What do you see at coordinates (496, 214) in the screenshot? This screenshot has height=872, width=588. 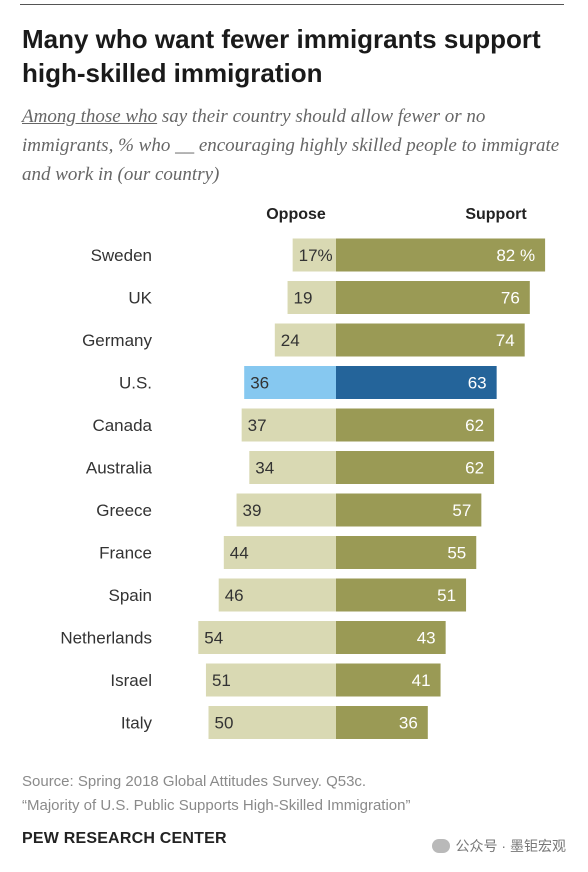 I see `legend-support: Support` at bounding box center [496, 214].